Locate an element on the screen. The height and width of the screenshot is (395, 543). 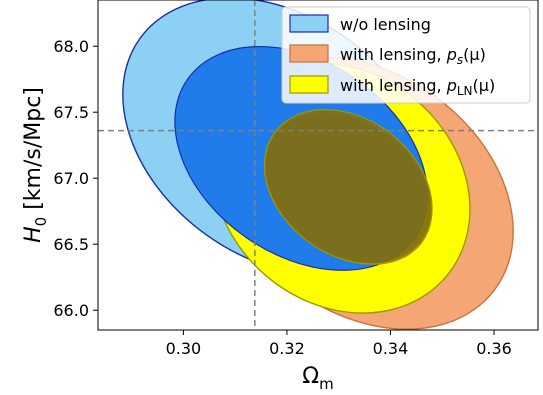
y-axis-label: H0 [km/s/Mpc] is located at coordinates (35, 165).